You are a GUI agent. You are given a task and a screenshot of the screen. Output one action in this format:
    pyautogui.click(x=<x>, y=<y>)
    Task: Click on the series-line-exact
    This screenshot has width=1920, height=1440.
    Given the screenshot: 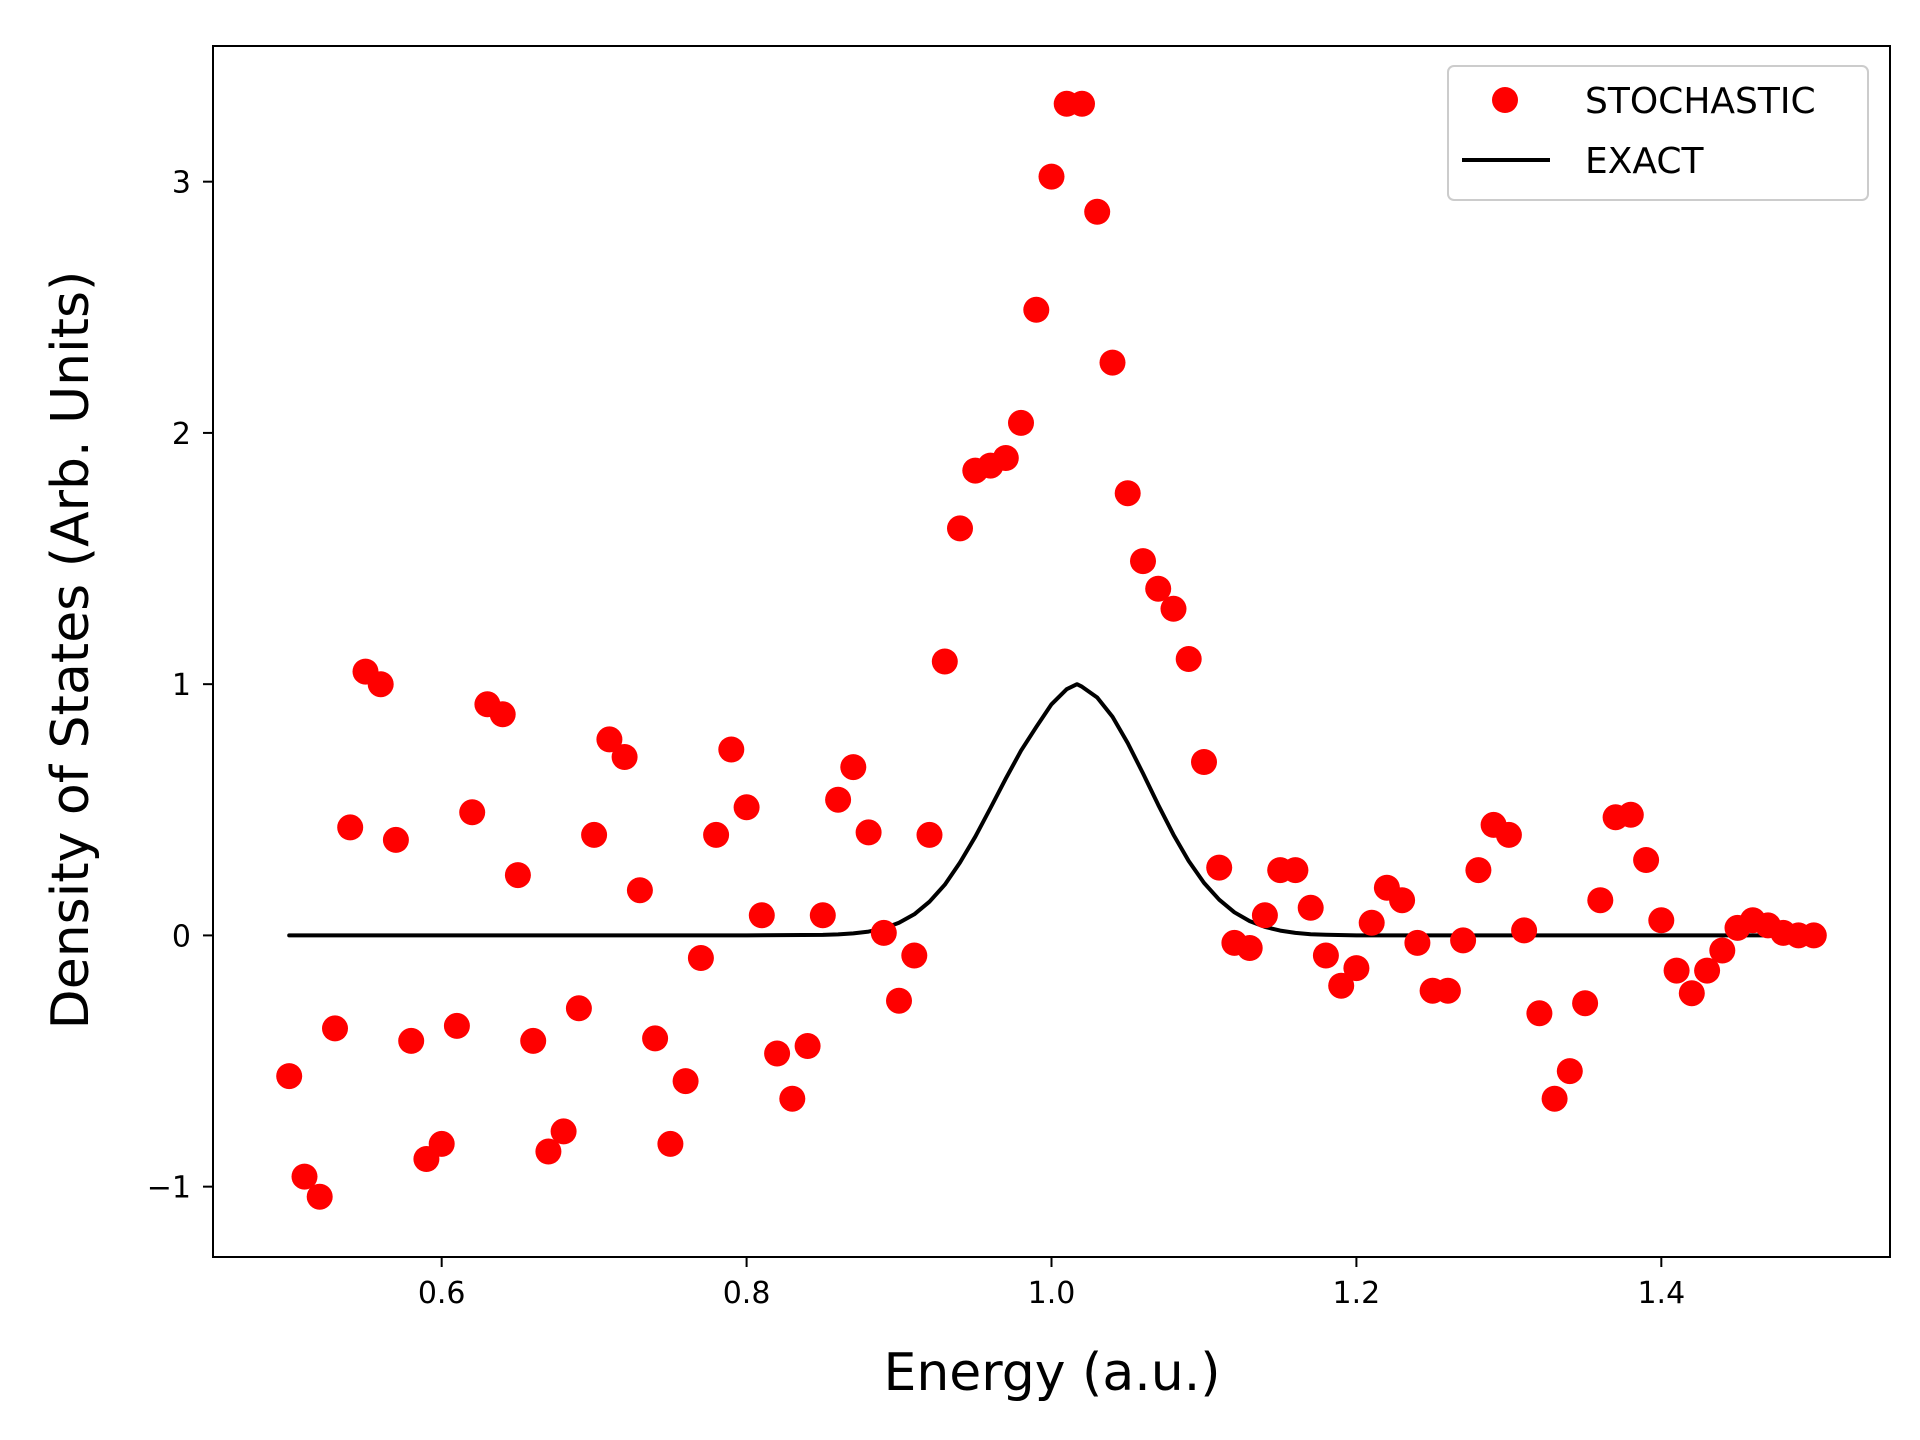 What is the action you would take?
    pyautogui.click(x=1051, y=810)
    